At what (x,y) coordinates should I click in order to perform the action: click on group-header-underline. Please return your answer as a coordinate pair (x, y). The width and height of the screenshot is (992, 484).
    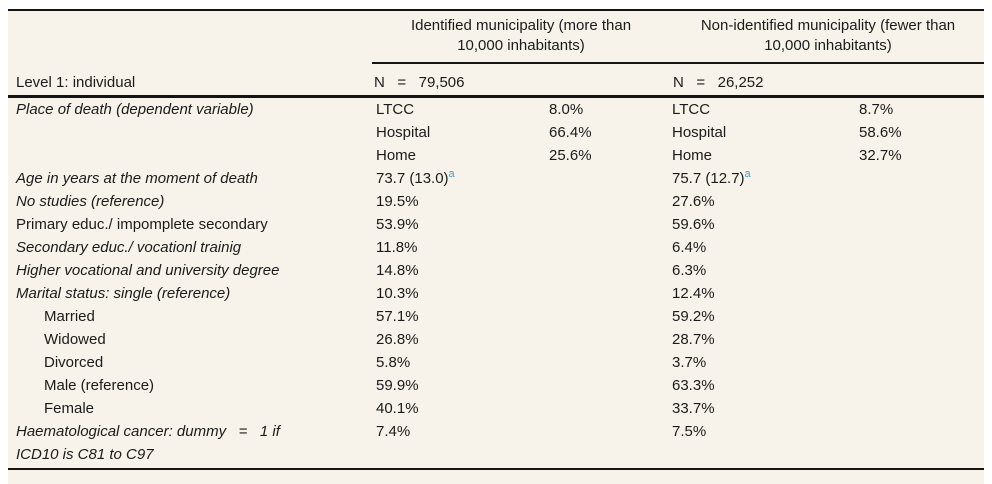
    Looking at the image, I should click on (678, 63).